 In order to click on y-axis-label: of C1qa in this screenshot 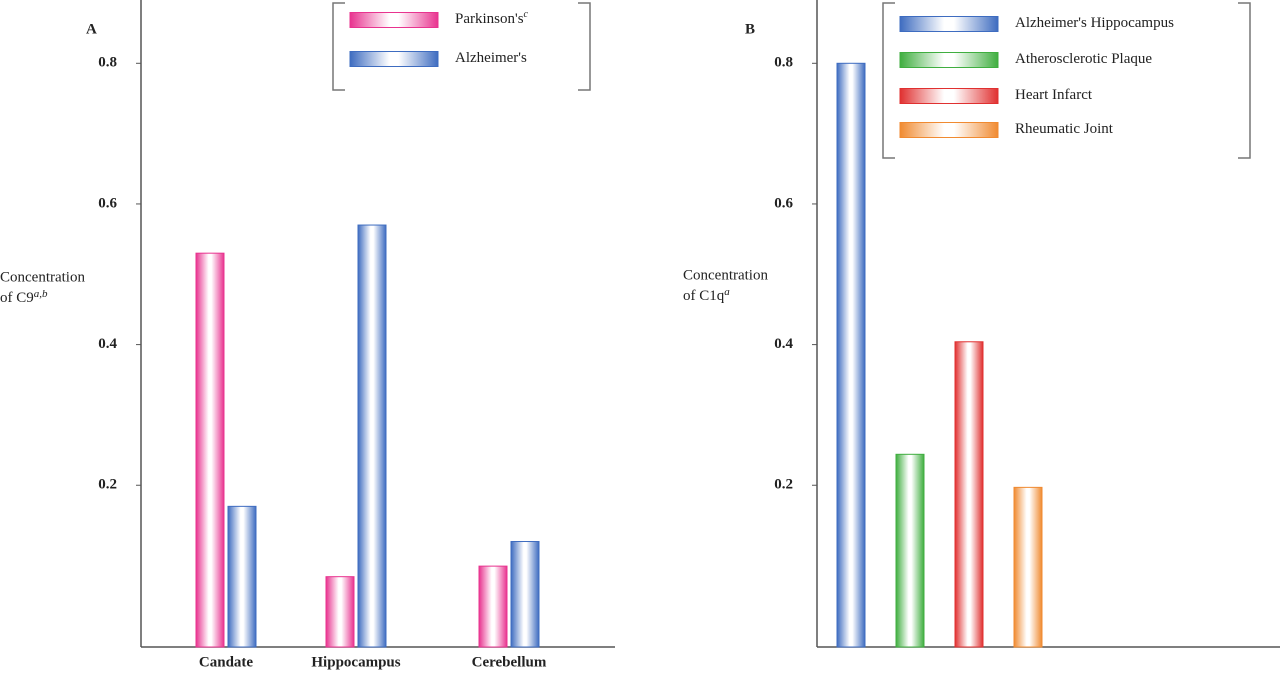, I will do `click(706, 295)`.